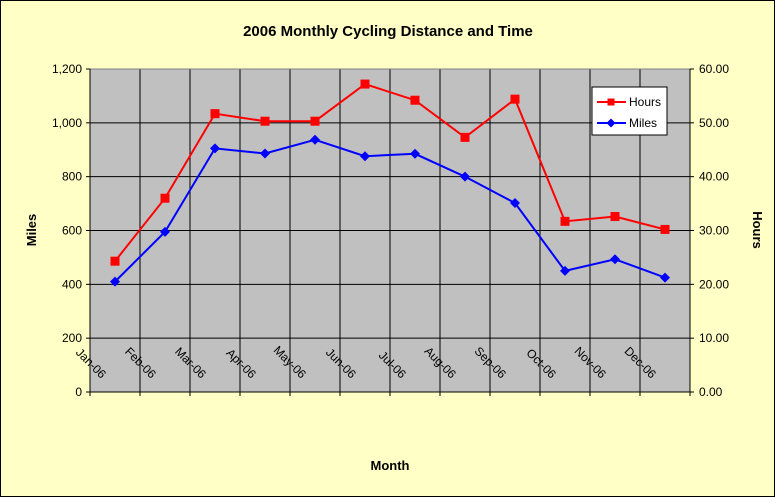 The height and width of the screenshot is (498, 775). Describe the element at coordinates (714, 177) in the screenshot. I see `y2-tick-label: 40.00` at that location.